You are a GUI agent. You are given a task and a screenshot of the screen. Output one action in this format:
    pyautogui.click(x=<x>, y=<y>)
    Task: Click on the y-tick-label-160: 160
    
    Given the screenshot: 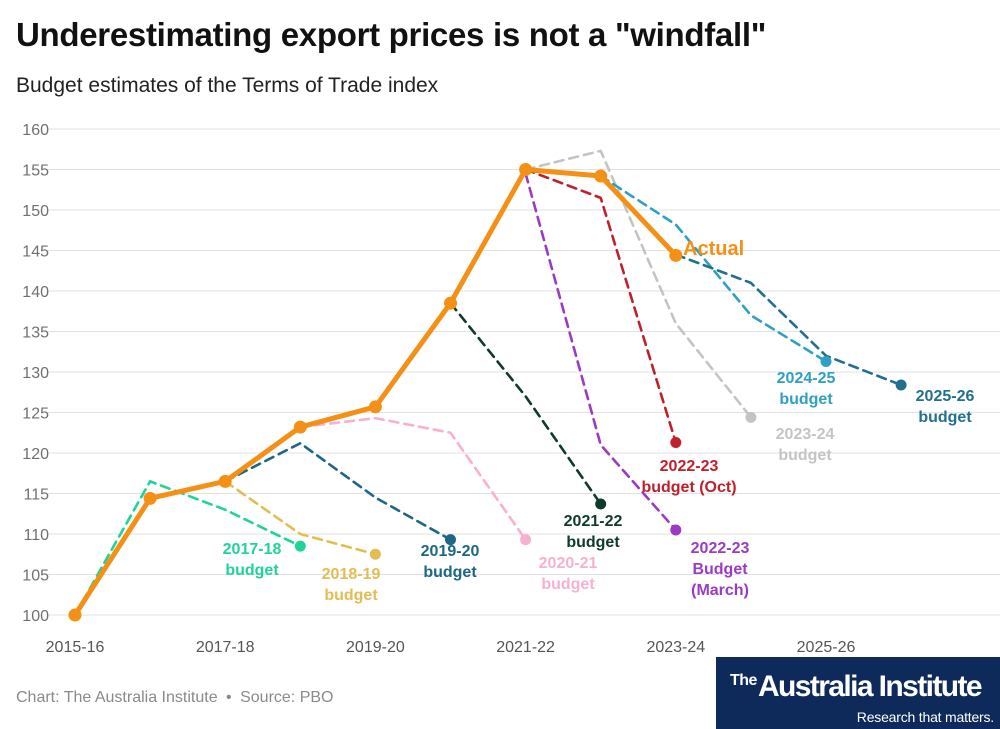 What is the action you would take?
    pyautogui.click(x=35, y=130)
    